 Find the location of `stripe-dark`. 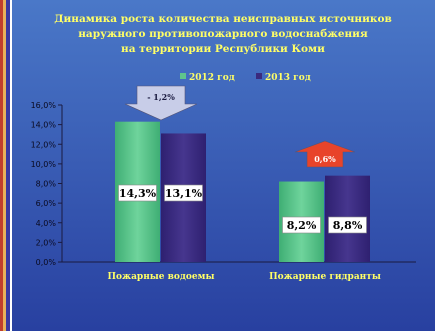

stripe-dark is located at coordinates (1, 165).